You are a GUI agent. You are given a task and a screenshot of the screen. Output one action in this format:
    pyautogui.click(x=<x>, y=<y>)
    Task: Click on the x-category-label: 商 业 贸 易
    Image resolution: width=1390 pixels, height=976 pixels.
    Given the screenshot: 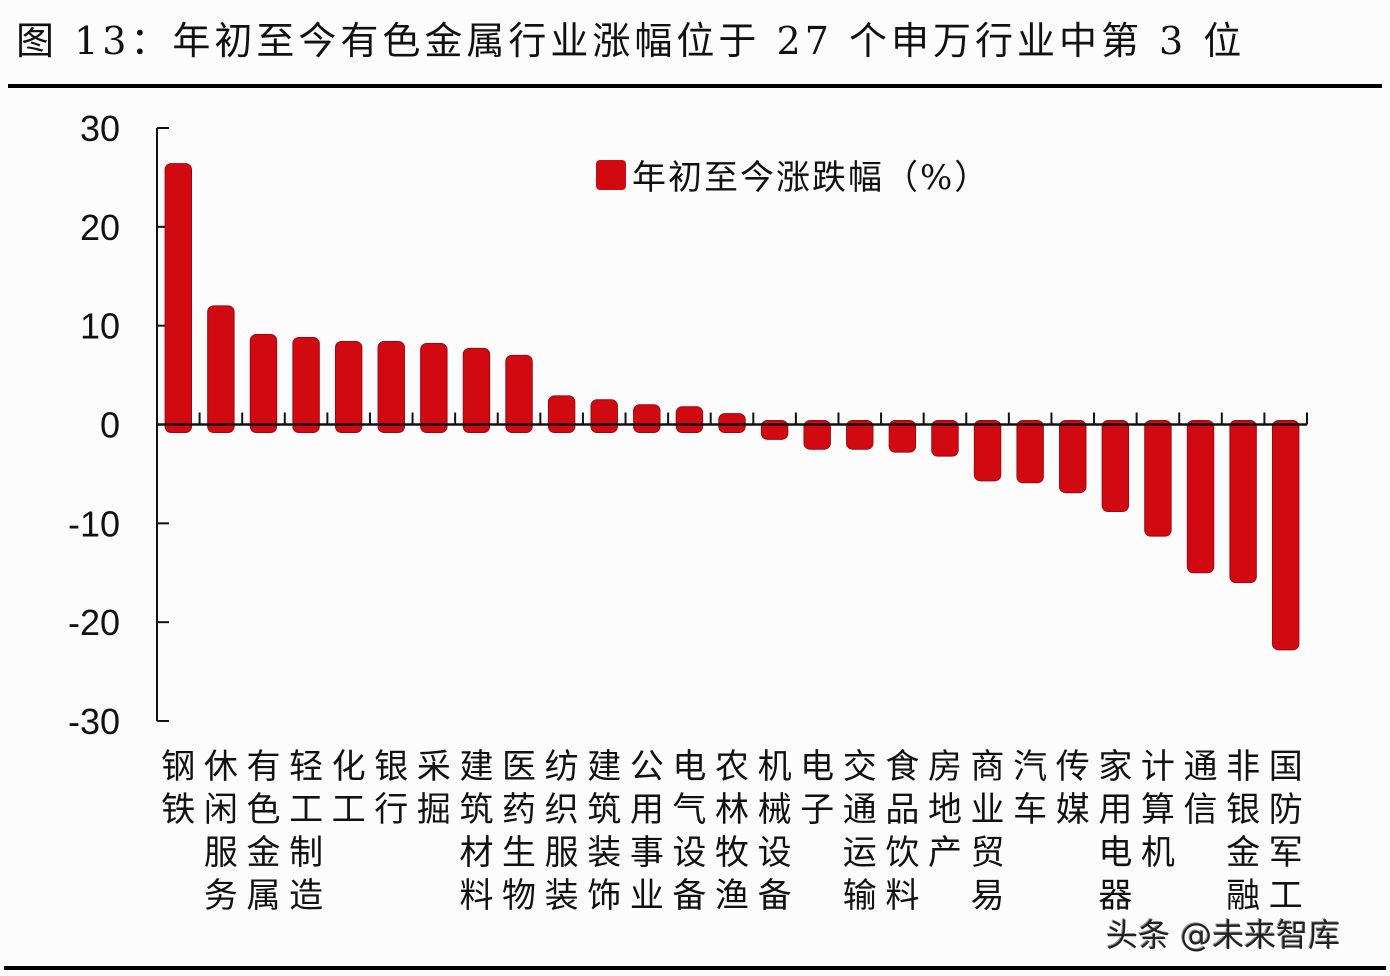 What is the action you would take?
    pyautogui.click(x=987, y=831)
    